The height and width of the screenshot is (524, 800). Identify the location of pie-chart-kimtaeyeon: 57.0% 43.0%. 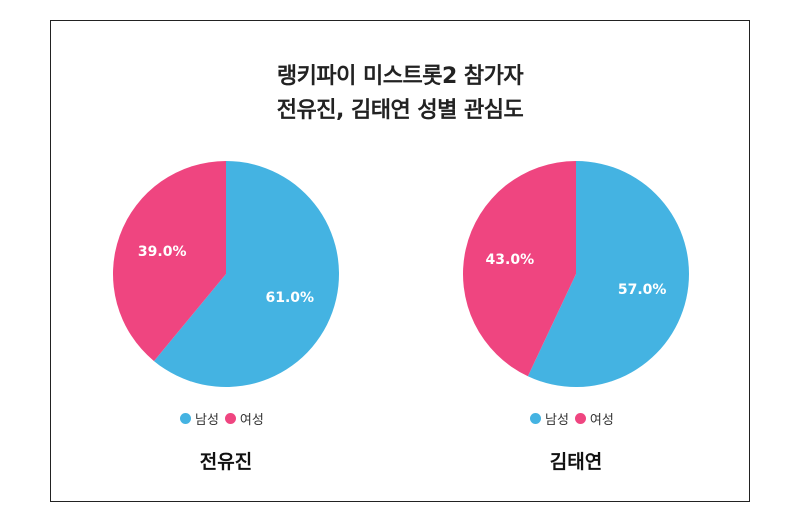
(576, 274).